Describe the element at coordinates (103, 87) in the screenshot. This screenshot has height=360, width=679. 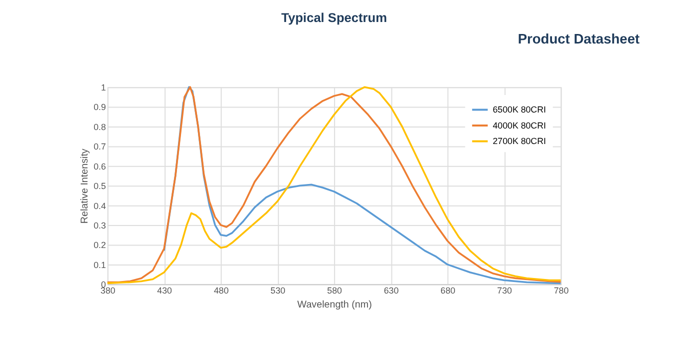
I see `y-tick-label: 1` at that location.